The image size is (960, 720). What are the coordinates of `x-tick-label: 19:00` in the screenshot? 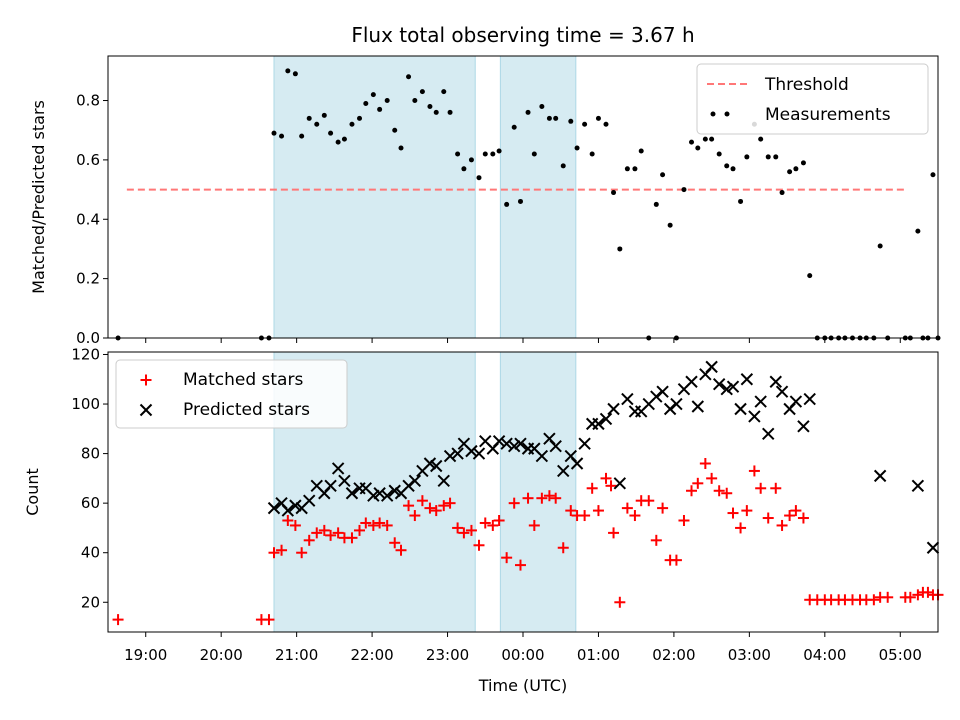 It's located at (145, 655).